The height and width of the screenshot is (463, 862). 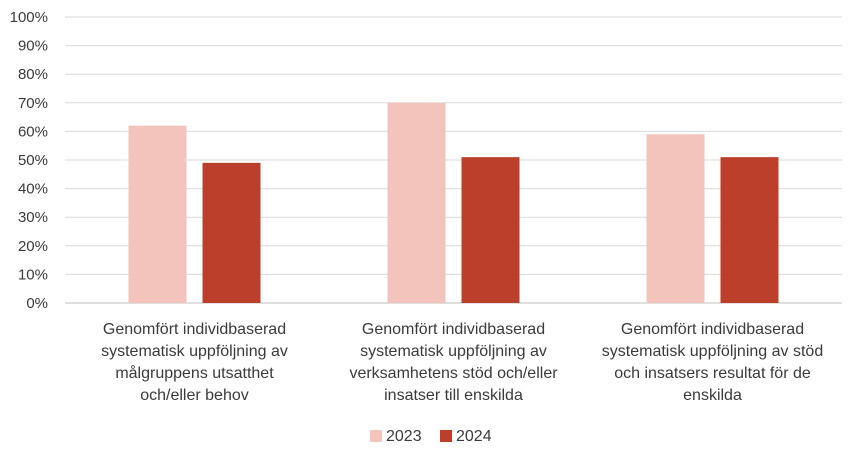 What do you see at coordinates (33, 74) in the screenshot?
I see `y-tick-label: 80%` at bounding box center [33, 74].